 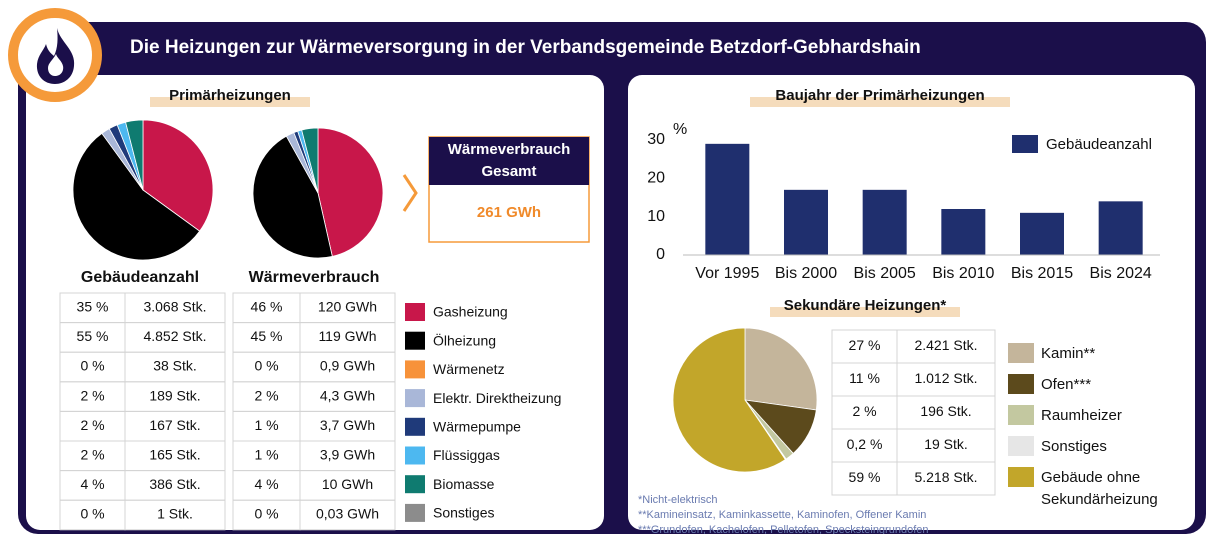 I want to click on section-title: Primärheizungen, so click(x=230, y=95).